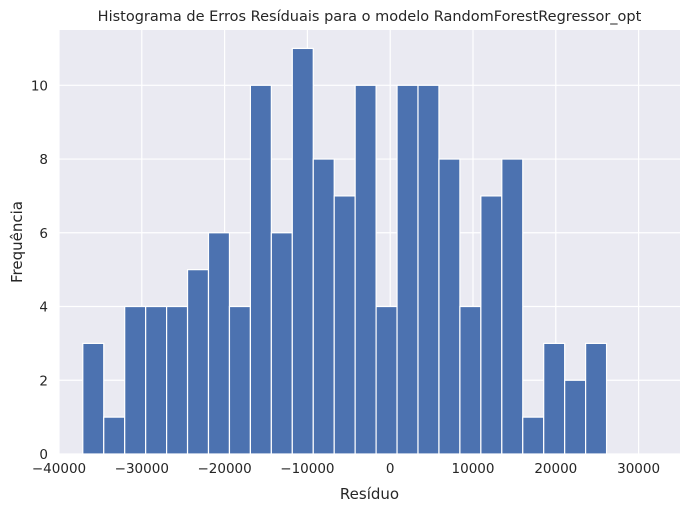 The height and width of the screenshot is (516, 695). What do you see at coordinates (638, 469) in the screenshot?
I see `x-tick-label: 30000` at bounding box center [638, 469].